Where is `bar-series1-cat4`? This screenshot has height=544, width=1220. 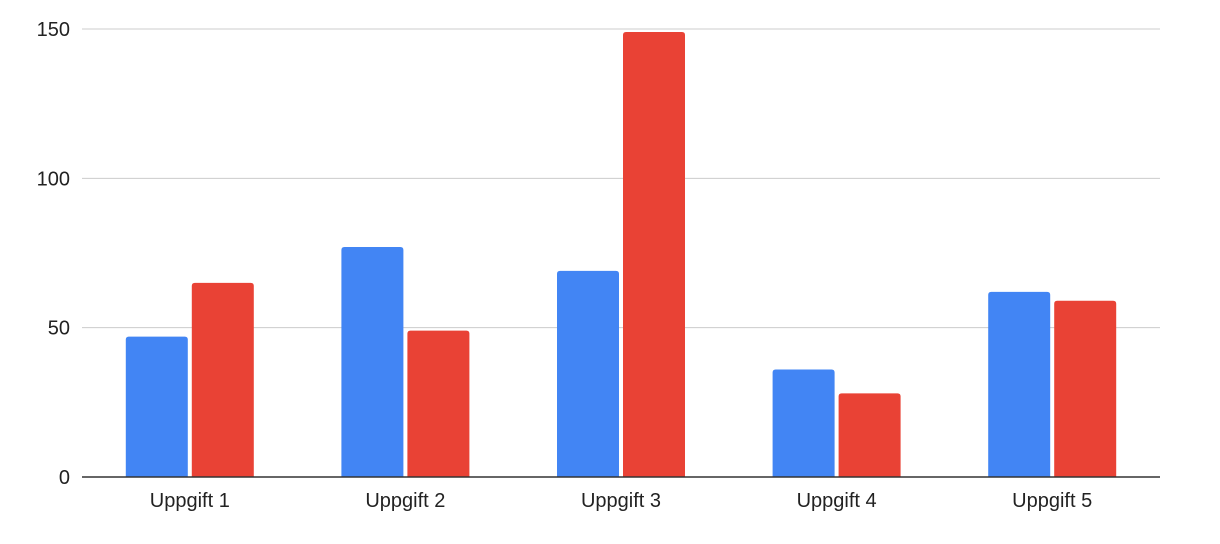 bar-series1-cat4 is located at coordinates (803, 423).